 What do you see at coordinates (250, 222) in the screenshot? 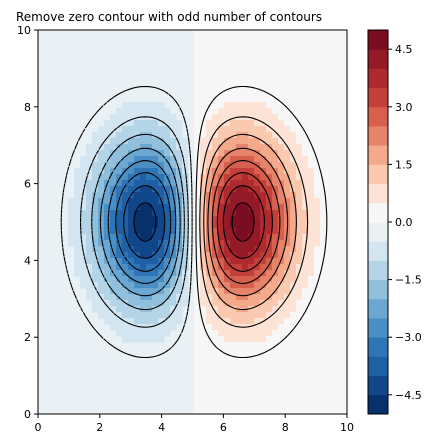
I see `contour-line` at bounding box center [250, 222].